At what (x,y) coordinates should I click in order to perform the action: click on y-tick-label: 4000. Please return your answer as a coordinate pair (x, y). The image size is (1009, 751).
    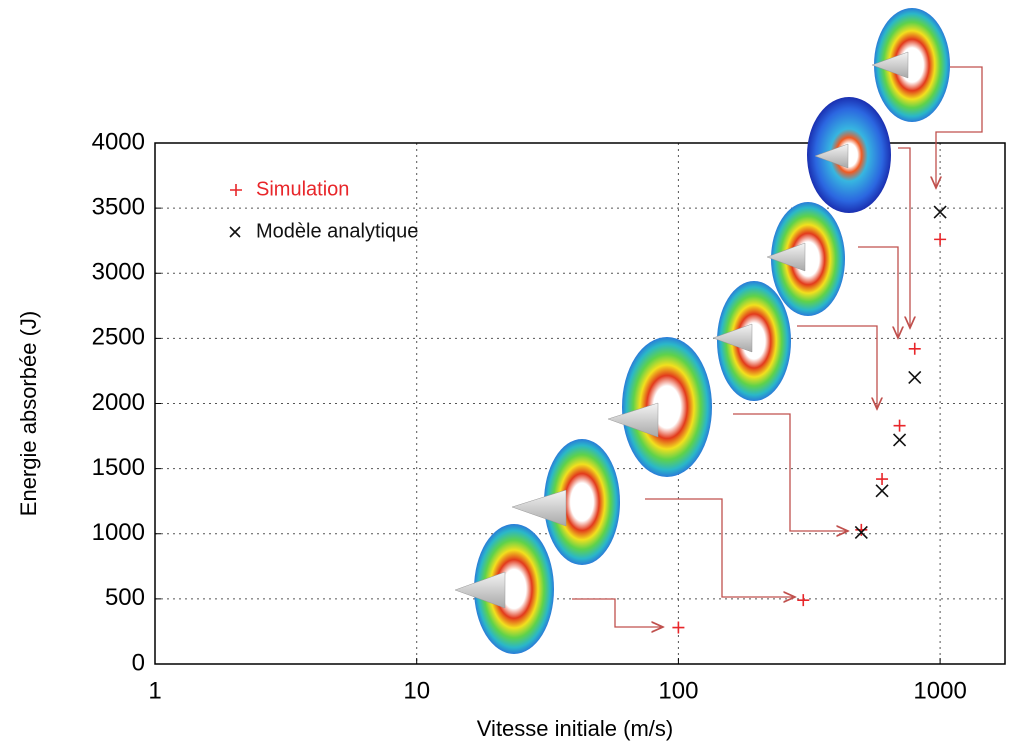
    Looking at the image, I should click on (118, 141).